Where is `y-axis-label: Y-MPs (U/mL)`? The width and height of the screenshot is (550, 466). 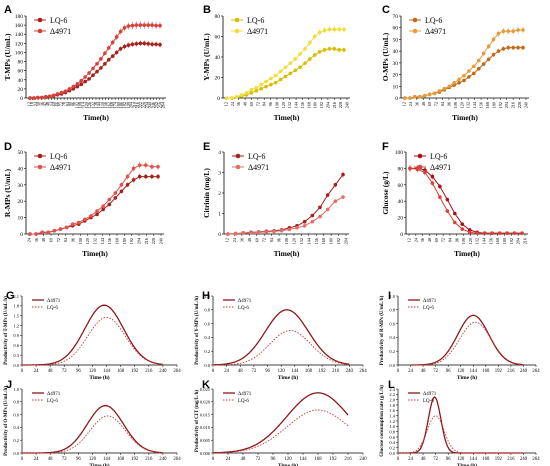
y-axis-label: Y-MPs (U/mL) is located at coordinates (206, 57).